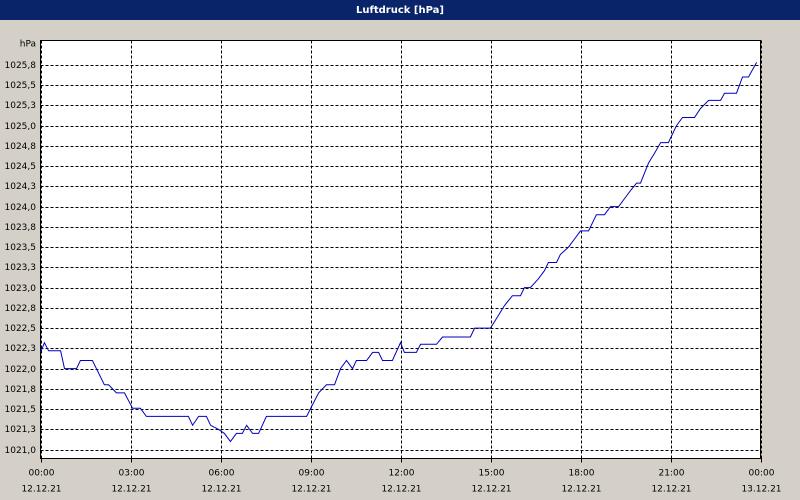 The image size is (800, 500). I want to click on y-tick-label: 1023,0, so click(21, 289).